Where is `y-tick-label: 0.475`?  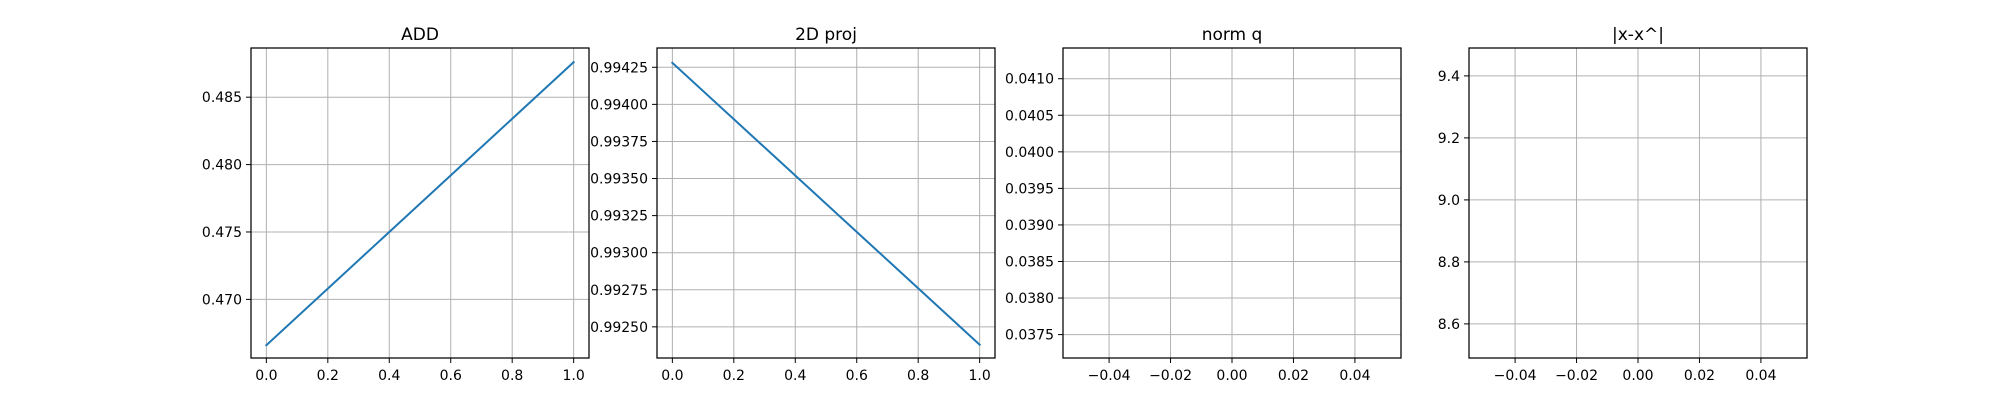 y-tick-label: 0.475 is located at coordinates (222, 233).